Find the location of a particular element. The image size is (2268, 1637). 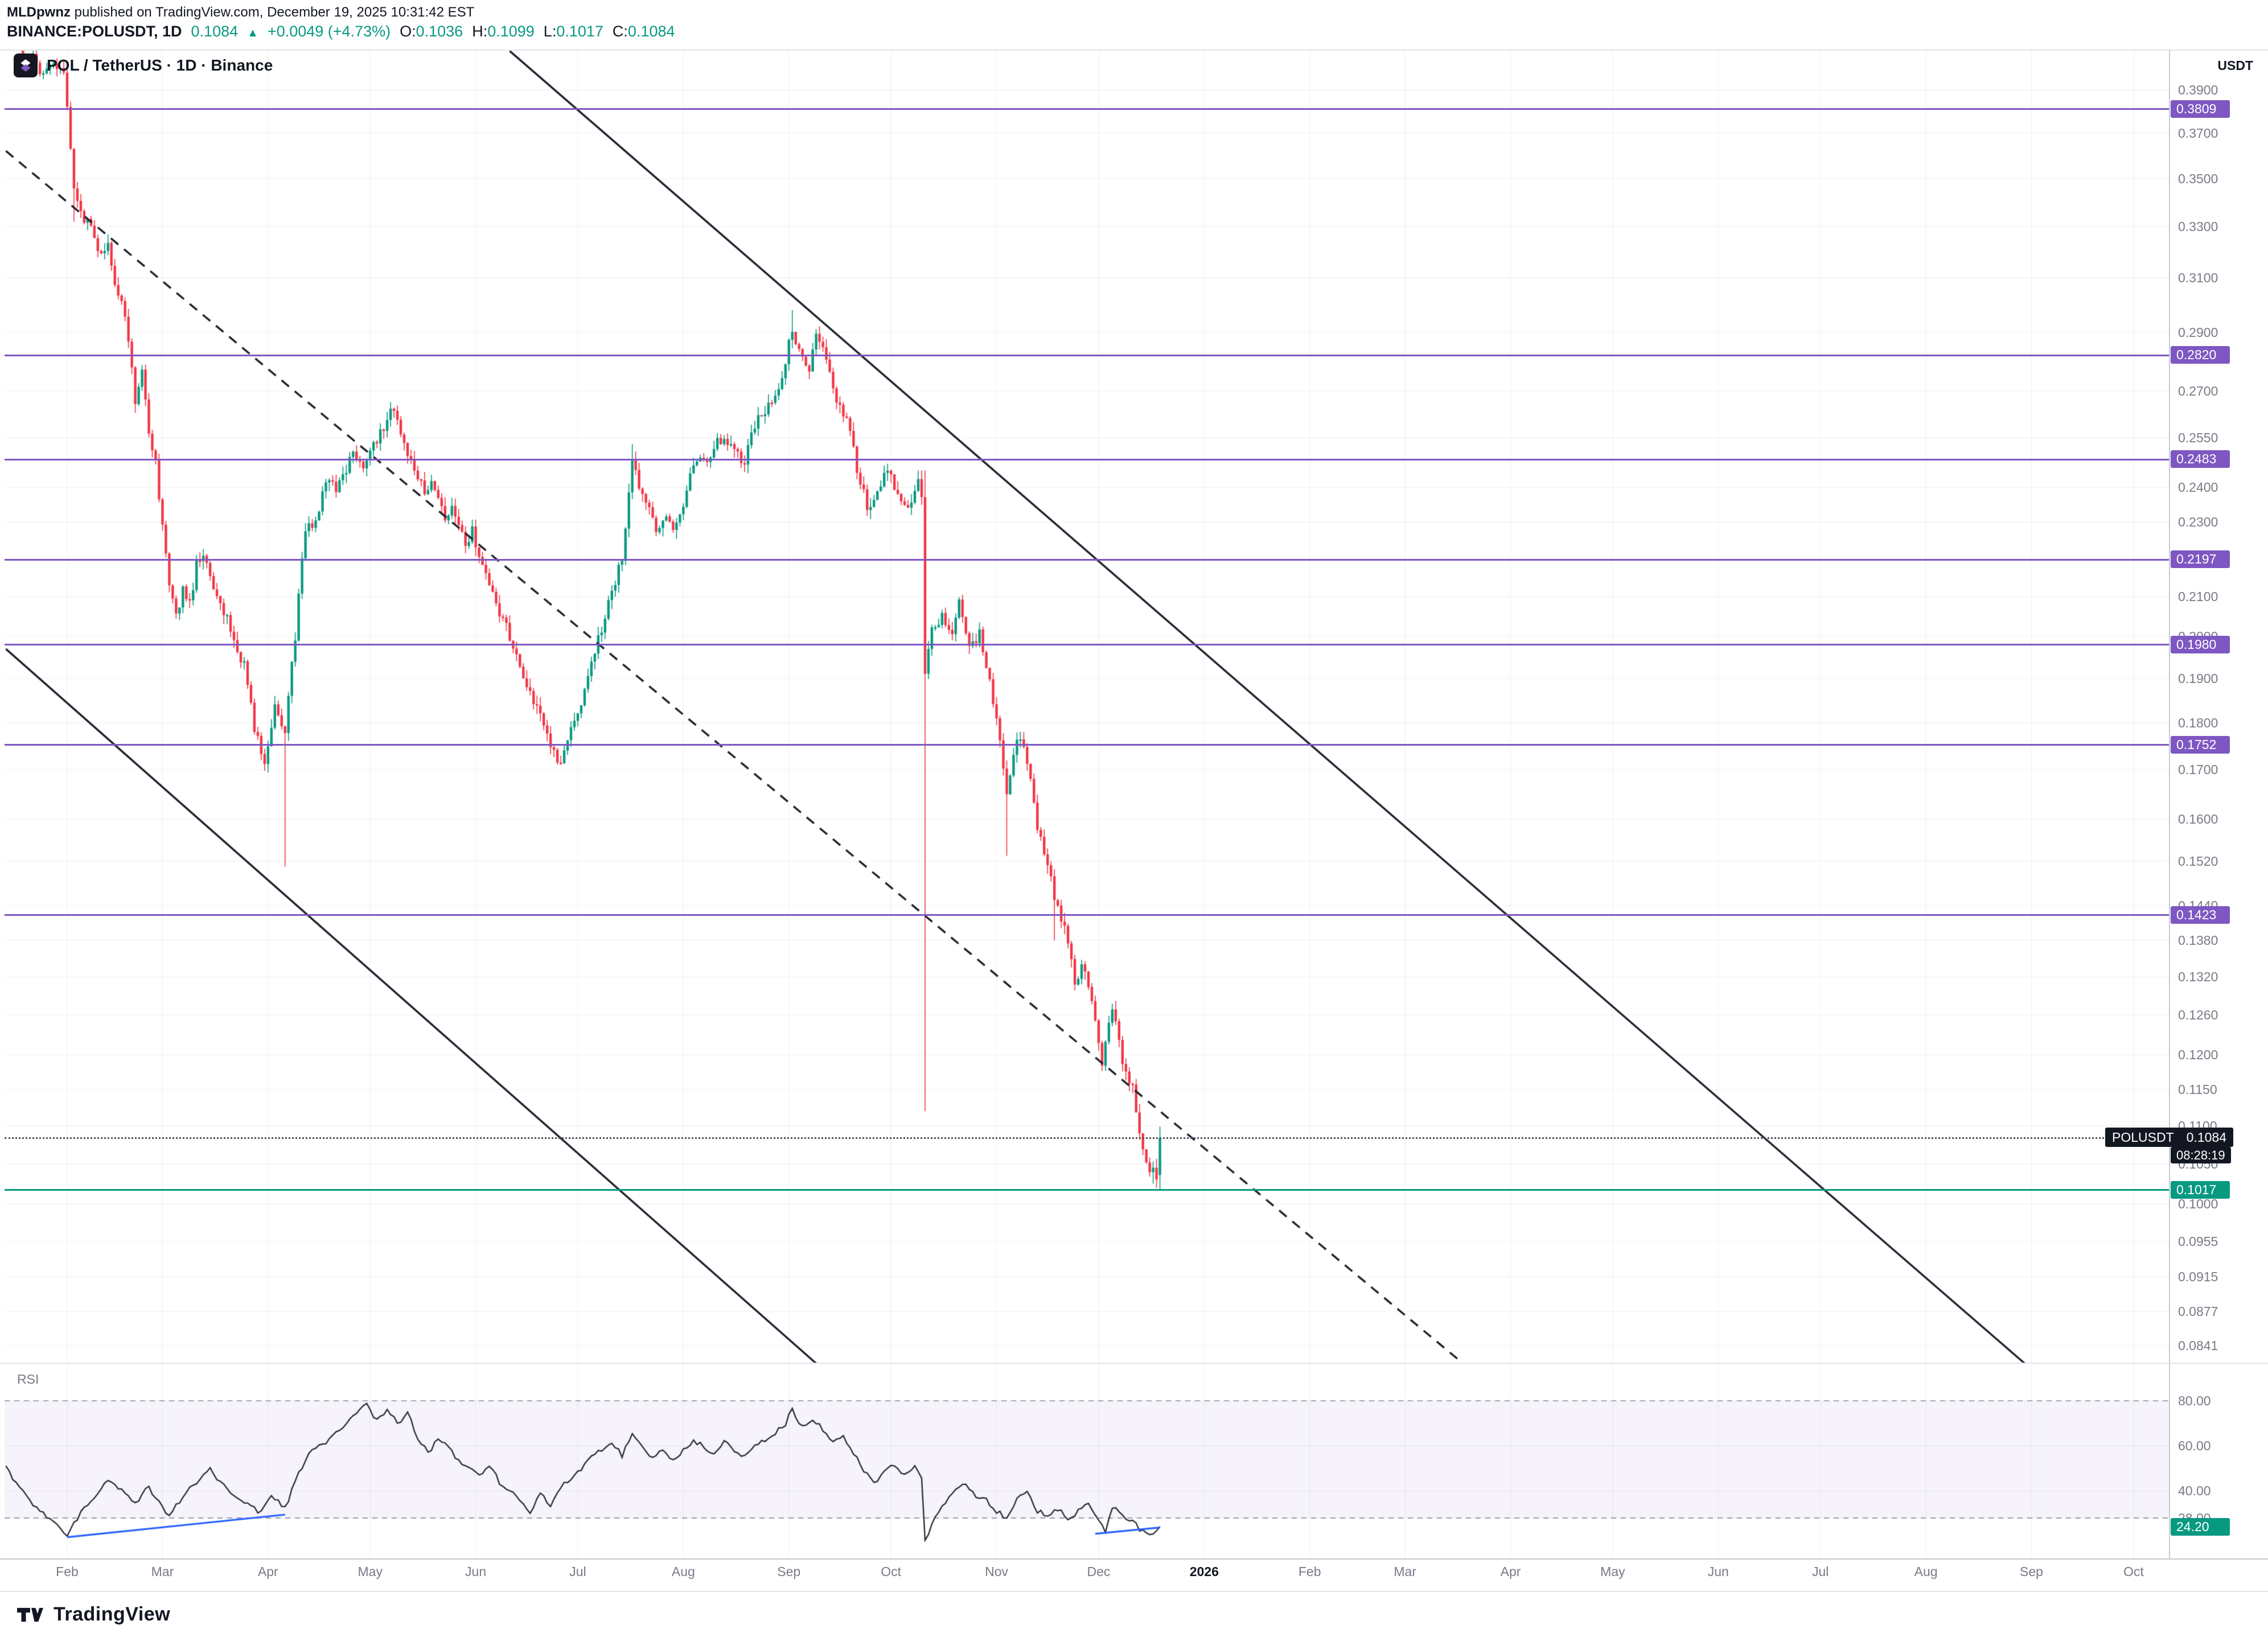

last-price-label: POLUSDT 0.1084 is located at coordinates (2169, 1137).